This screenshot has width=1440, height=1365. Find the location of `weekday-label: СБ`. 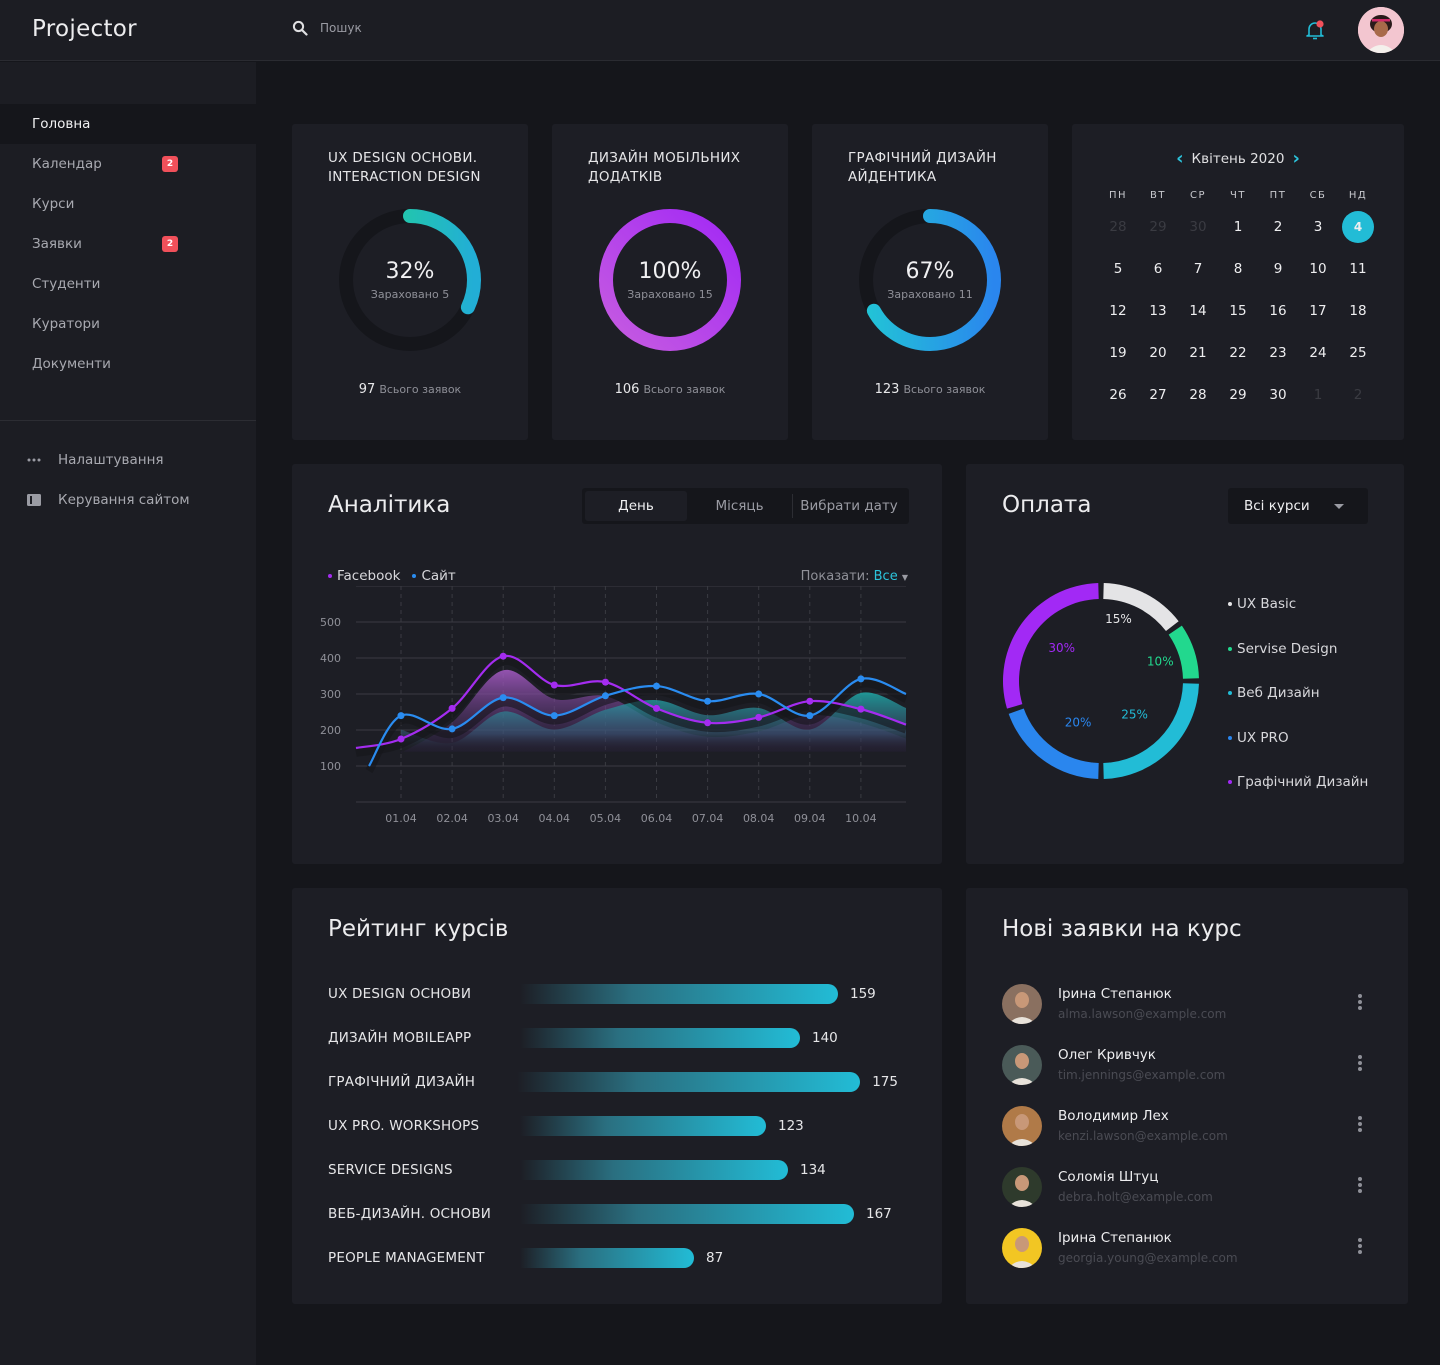

weekday-label: СБ is located at coordinates (1318, 195).